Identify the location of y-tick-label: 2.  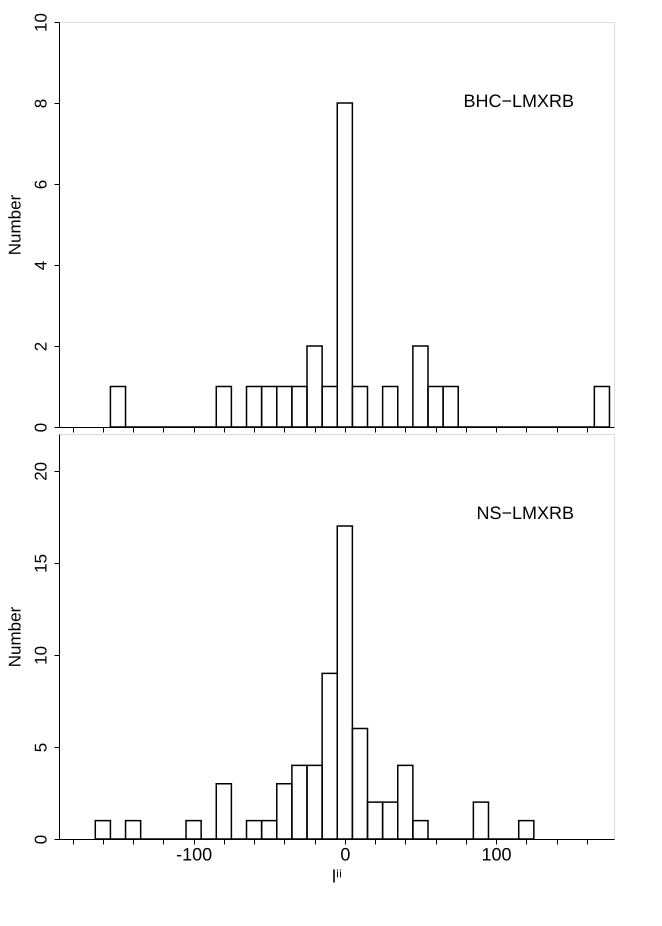
(41, 347).